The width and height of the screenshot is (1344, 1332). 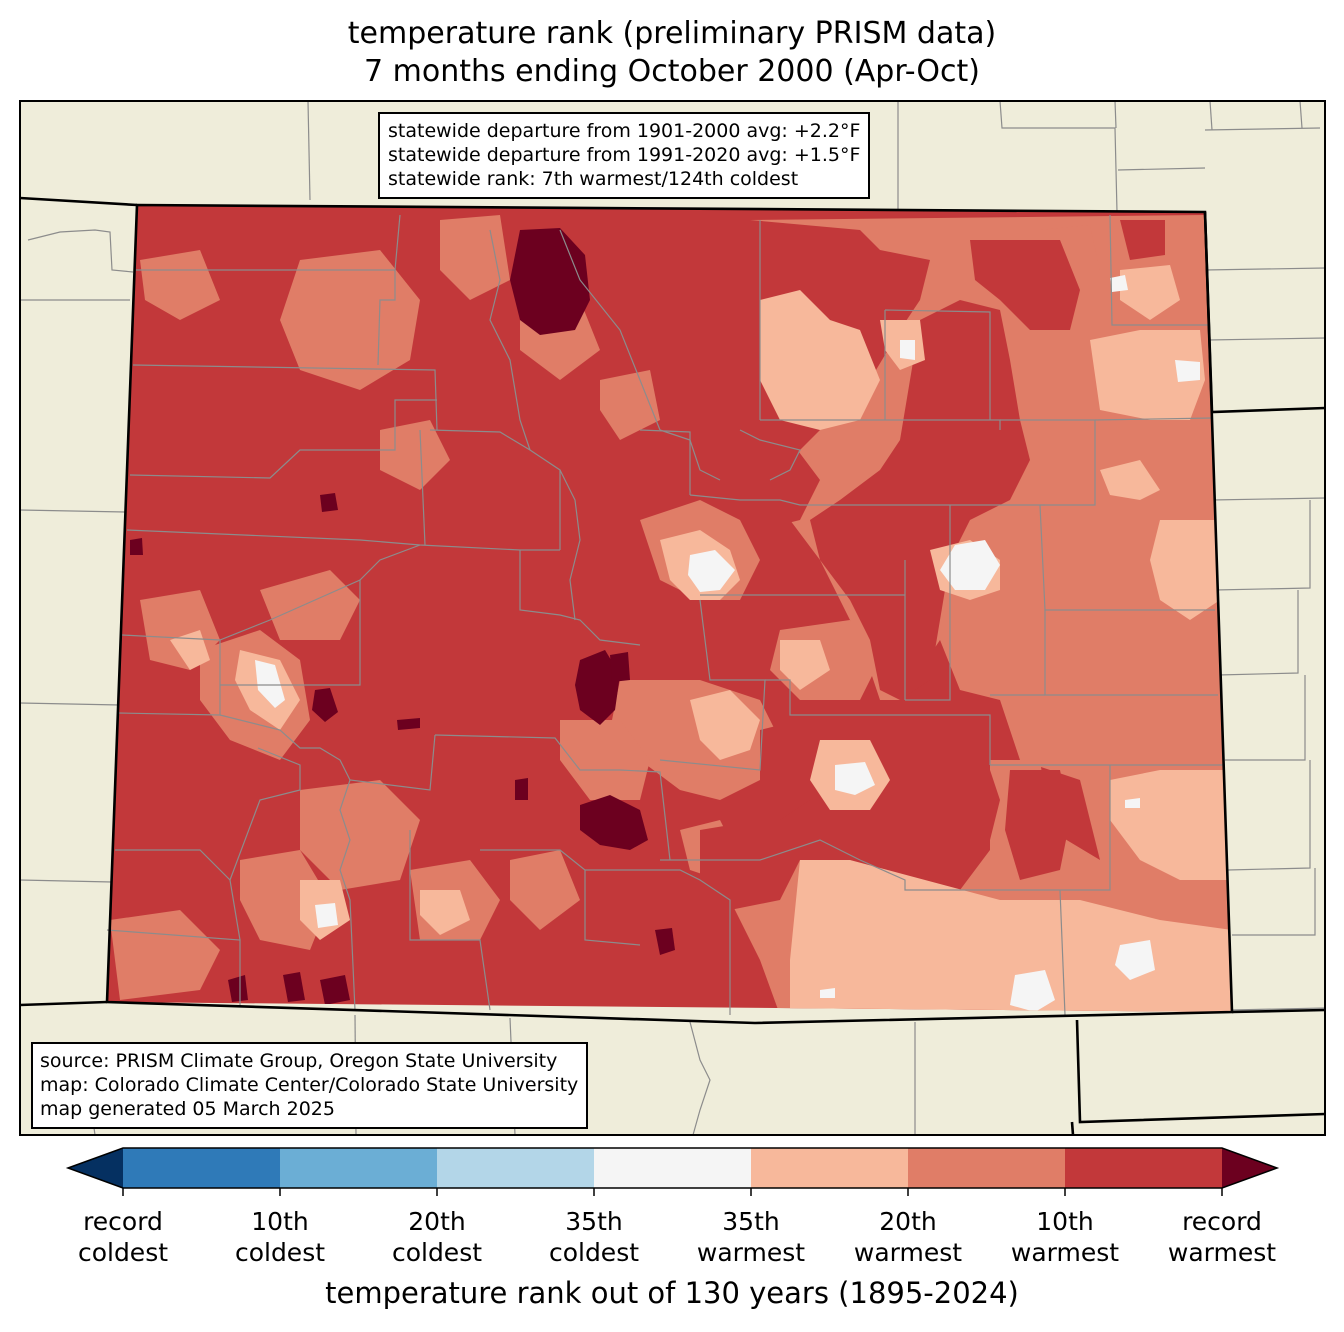 What do you see at coordinates (672, 71) in the screenshot?
I see `map-title-line2: 7 months ending October 2000 (Apr-Oct)` at bounding box center [672, 71].